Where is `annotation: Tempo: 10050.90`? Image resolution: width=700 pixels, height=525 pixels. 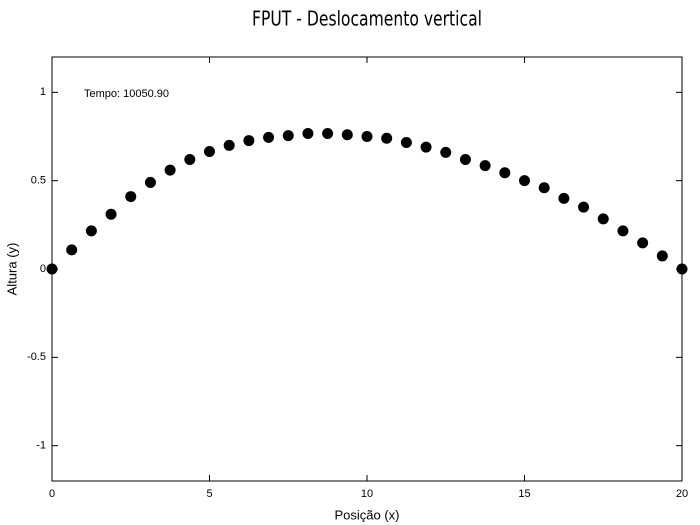
annotation: Tempo: 10050.90 is located at coordinates (126, 94).